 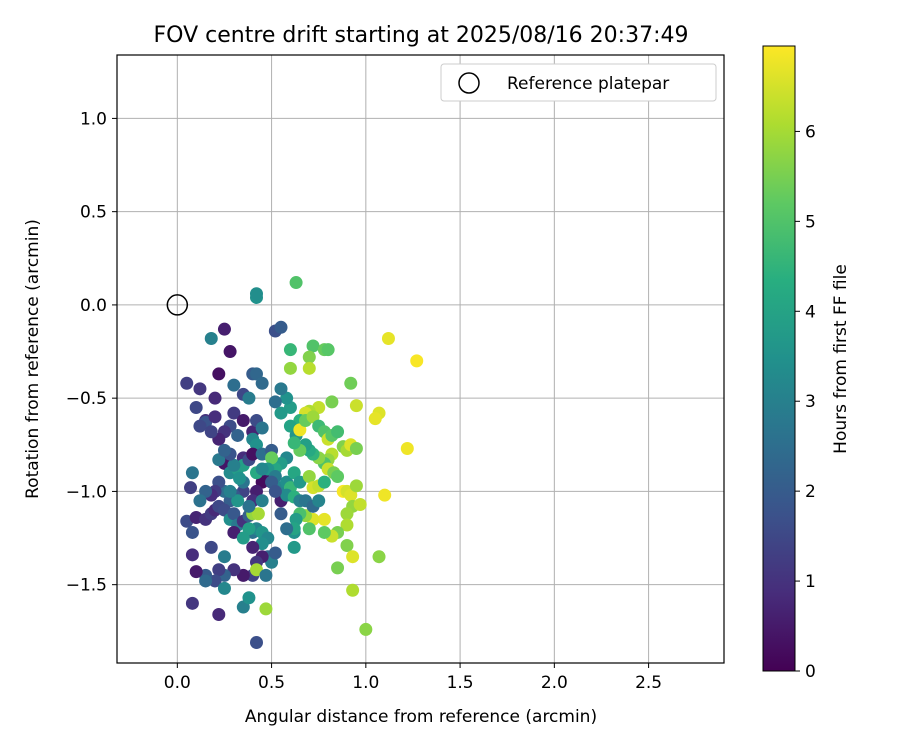 I want to click on y-axis-ticks: 1.0 0.5 0.0 −0.5 −1.0 −1.5, so click(x=91, y=352).